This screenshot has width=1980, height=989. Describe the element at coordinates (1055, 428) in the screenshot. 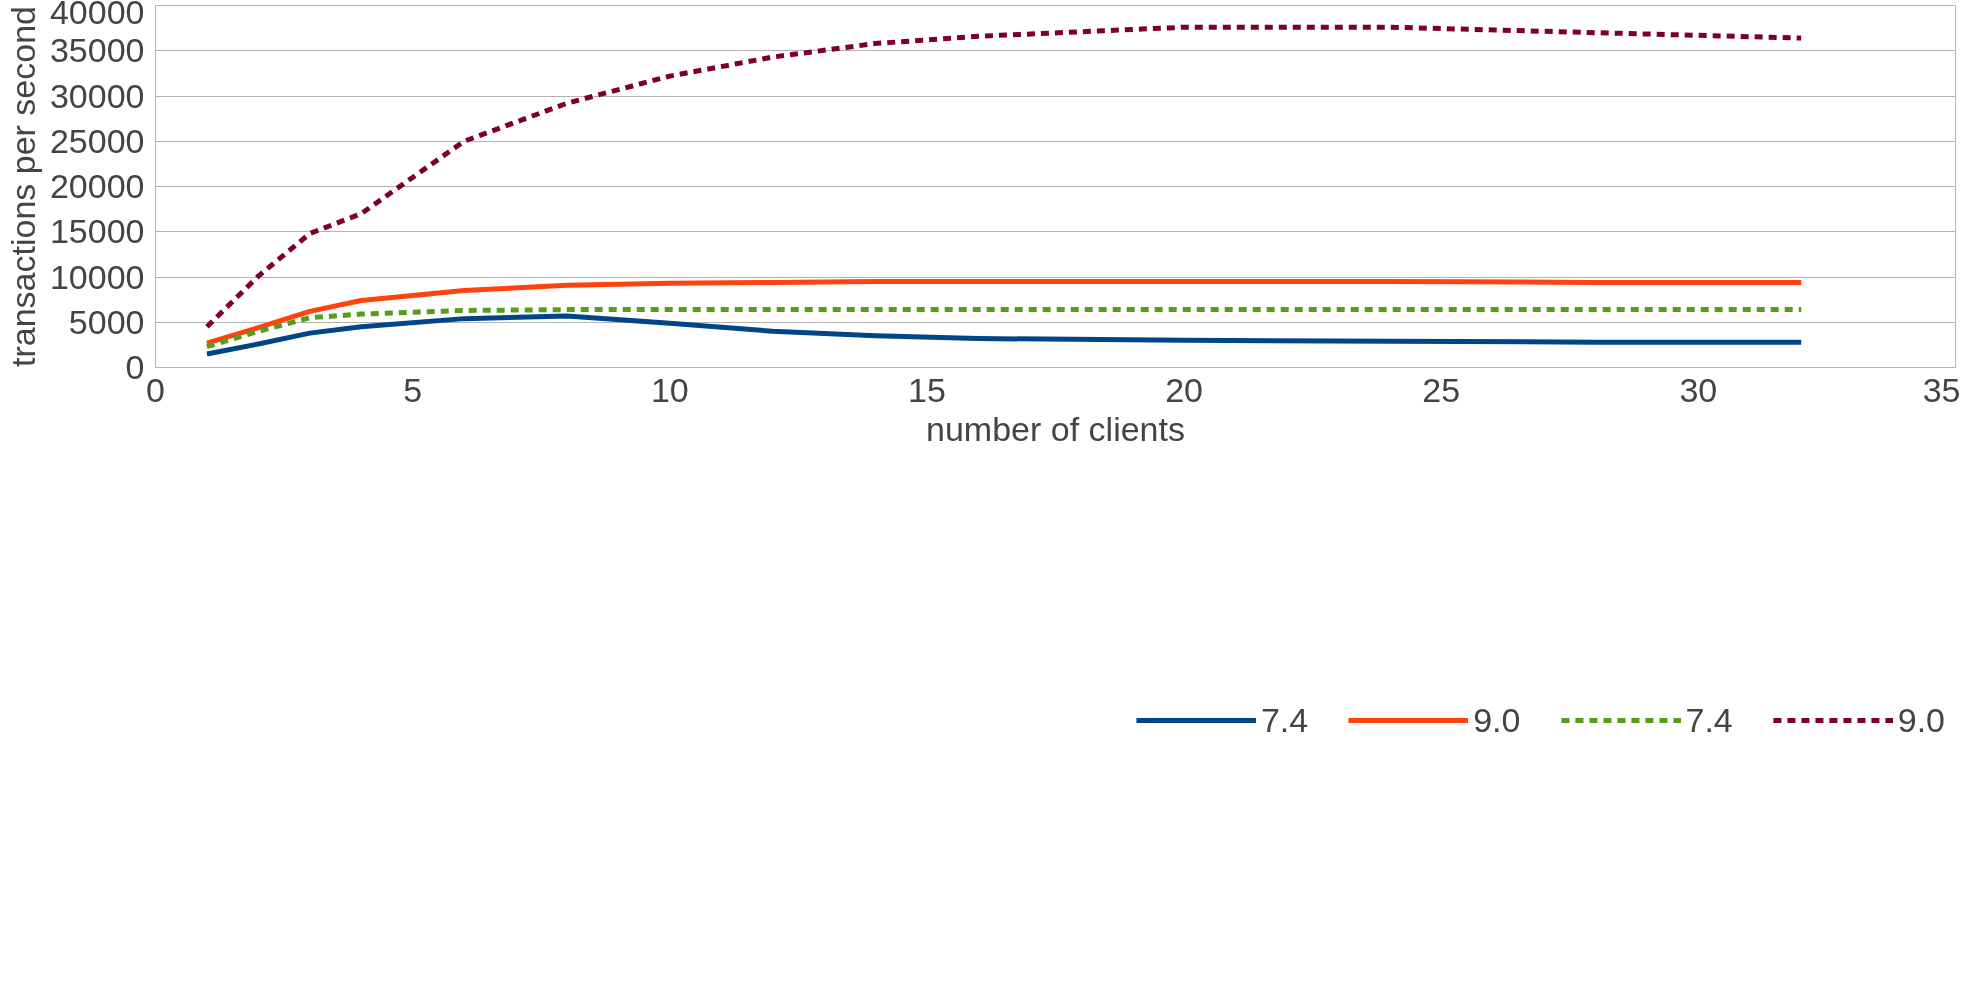

I see `x-axis-title: number of clients` at that location.